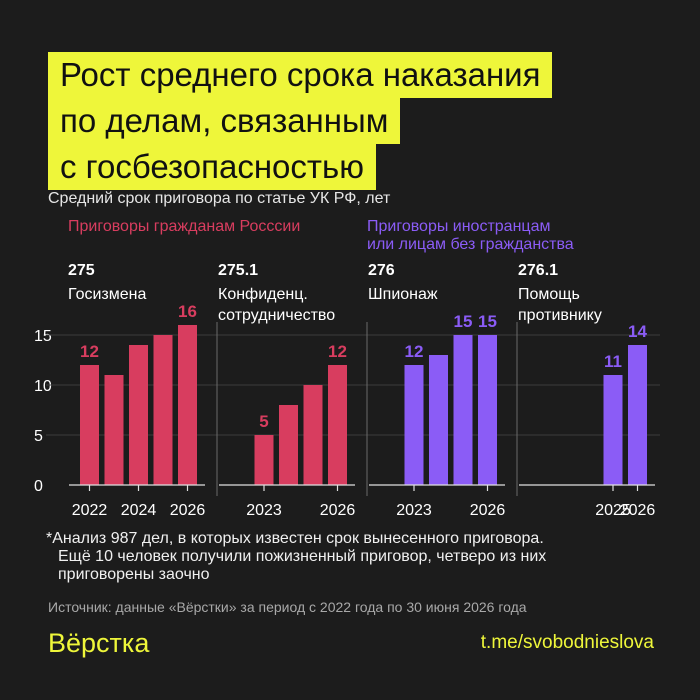  Describe the element at coordinates (264, 510) in the screenshot. I see `x-tick-label-275.1-2023: 2023` at that location.